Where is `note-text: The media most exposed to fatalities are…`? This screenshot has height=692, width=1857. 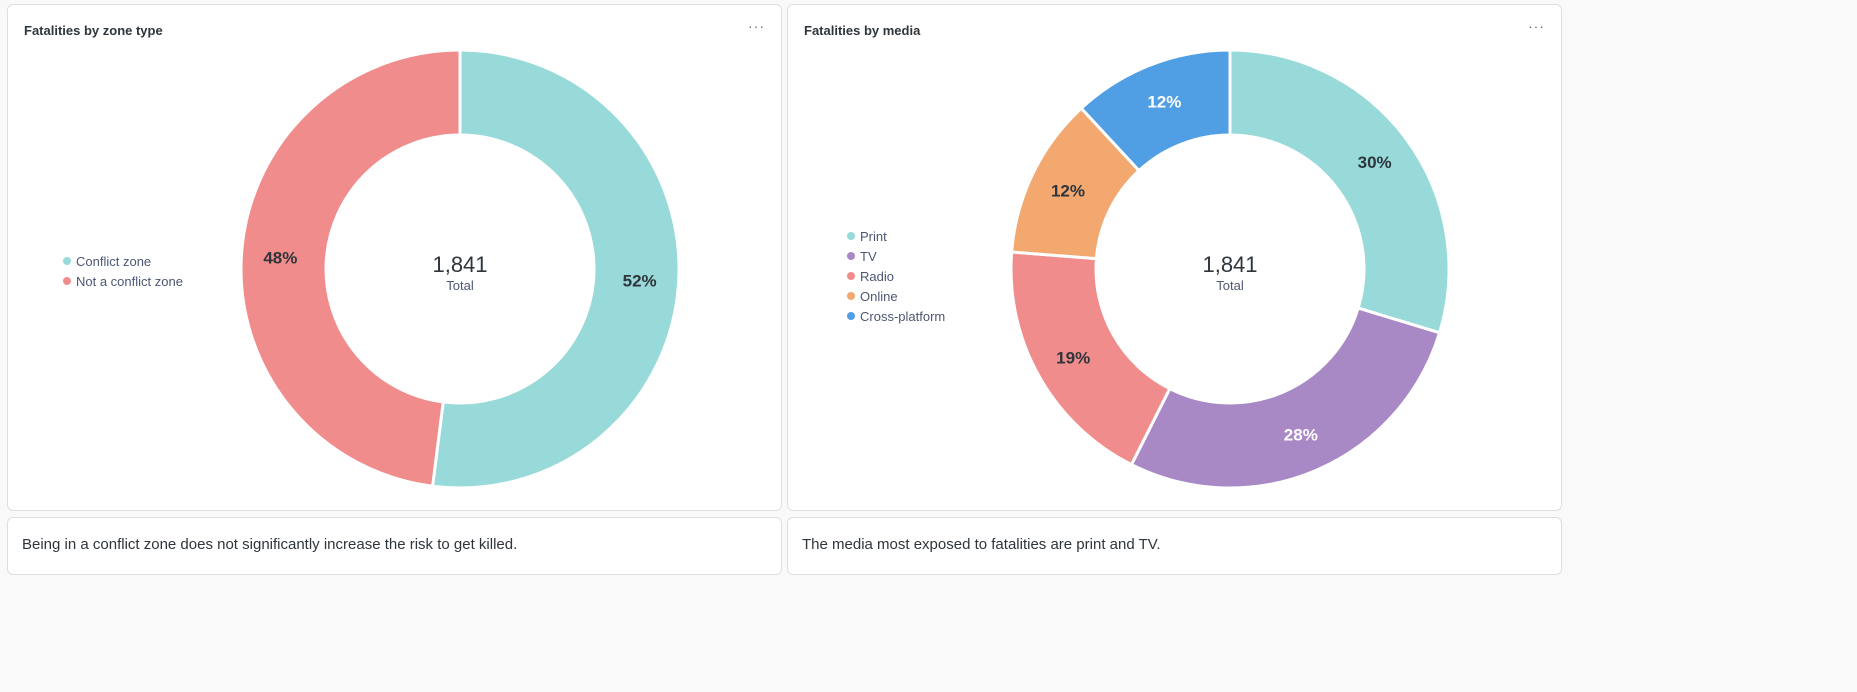
note-text: The media most exposed to fatalities are… is located at coordinates (981, 544).